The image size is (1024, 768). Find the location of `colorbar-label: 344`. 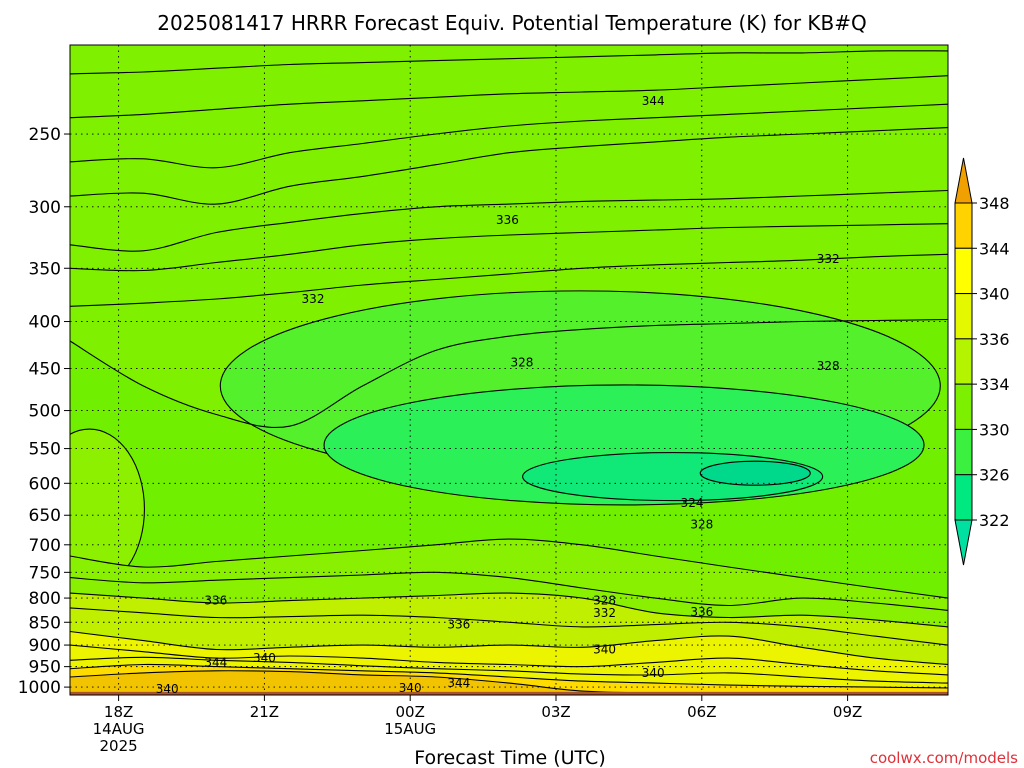

colorbar-label: 344 is located at coordinates (994, 248).